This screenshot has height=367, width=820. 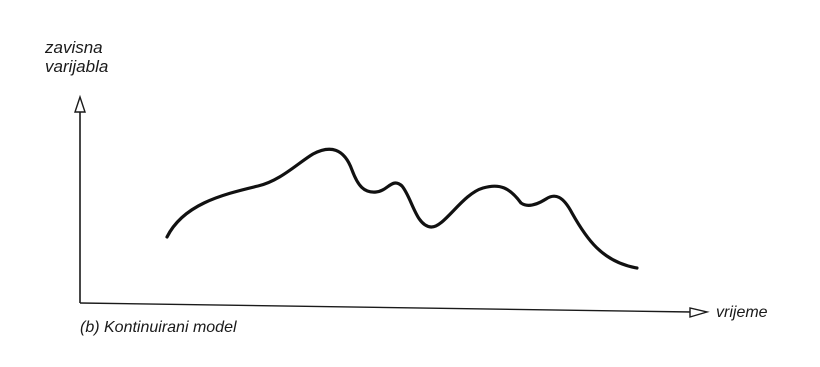 What do you see at coordinates (74, 47) in the screenshot?
I see `y-axis-label-line-1: zavisna` at bounding box center [74, 47].